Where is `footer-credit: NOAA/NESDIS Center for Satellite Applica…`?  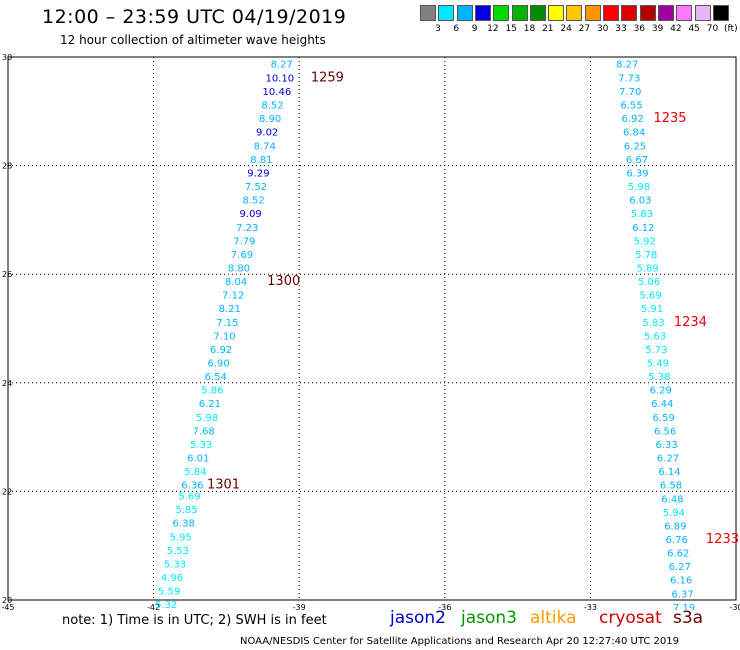
footer-credit: NOAA/NESDIS Center for Satellite Applica… is located at coordinates (459, 641).